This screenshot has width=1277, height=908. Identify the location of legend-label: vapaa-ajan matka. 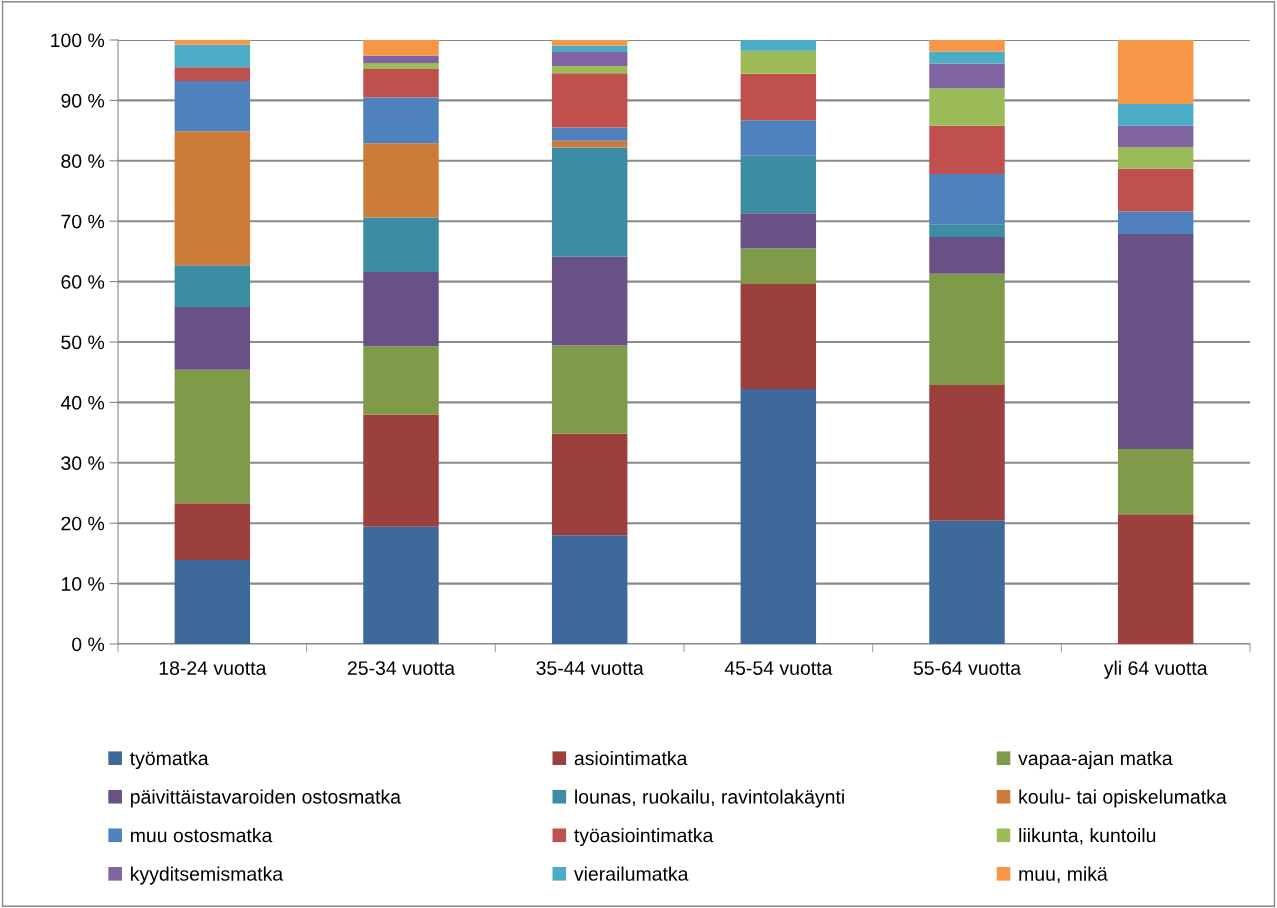
(1095, 760).